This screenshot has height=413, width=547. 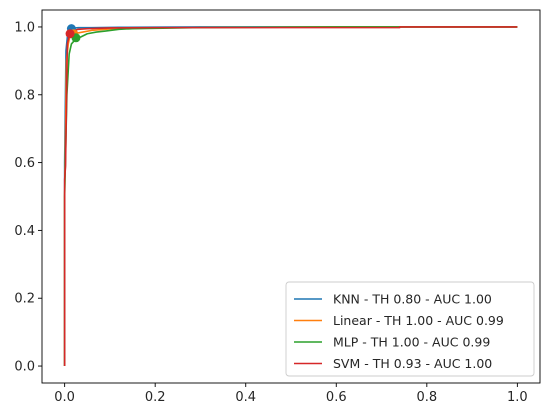 I want to click on y-axis: 0.0 0.2 0.4 0.6 0.8 1.0, so click(x=28, y=197).